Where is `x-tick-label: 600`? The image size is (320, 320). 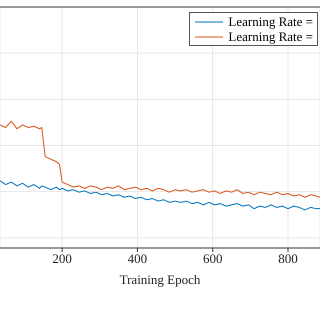 x-tick-label: 600 is located at coordinates (212, 258).